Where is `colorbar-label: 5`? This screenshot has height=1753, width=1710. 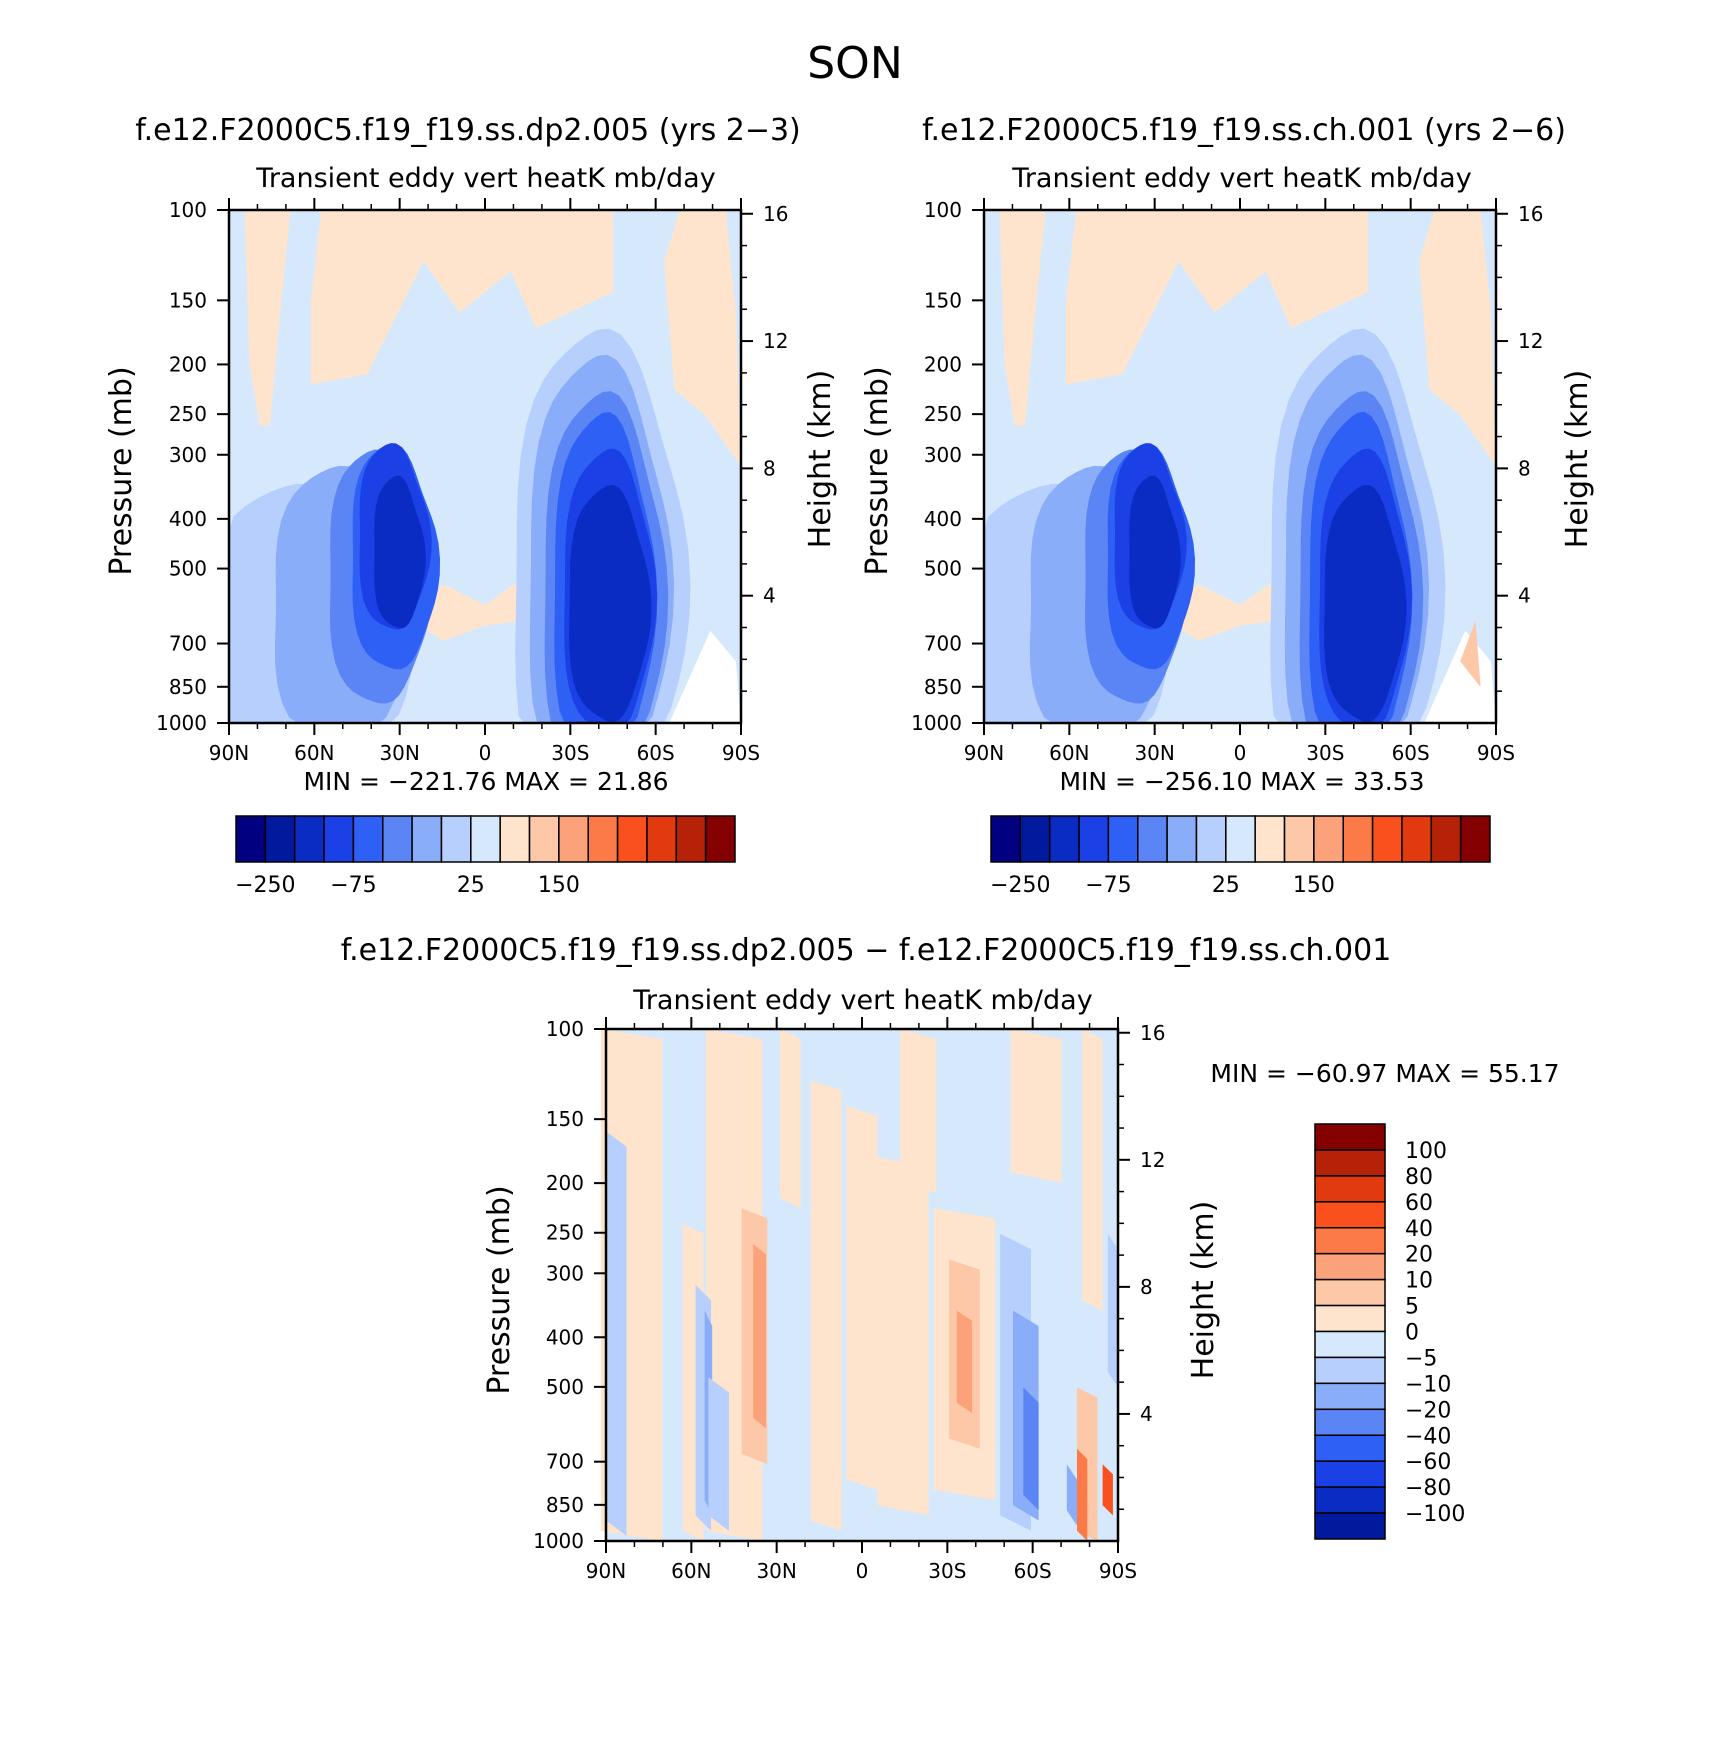
colorbar-label: 5 is located at coordinates (1412, 1307).